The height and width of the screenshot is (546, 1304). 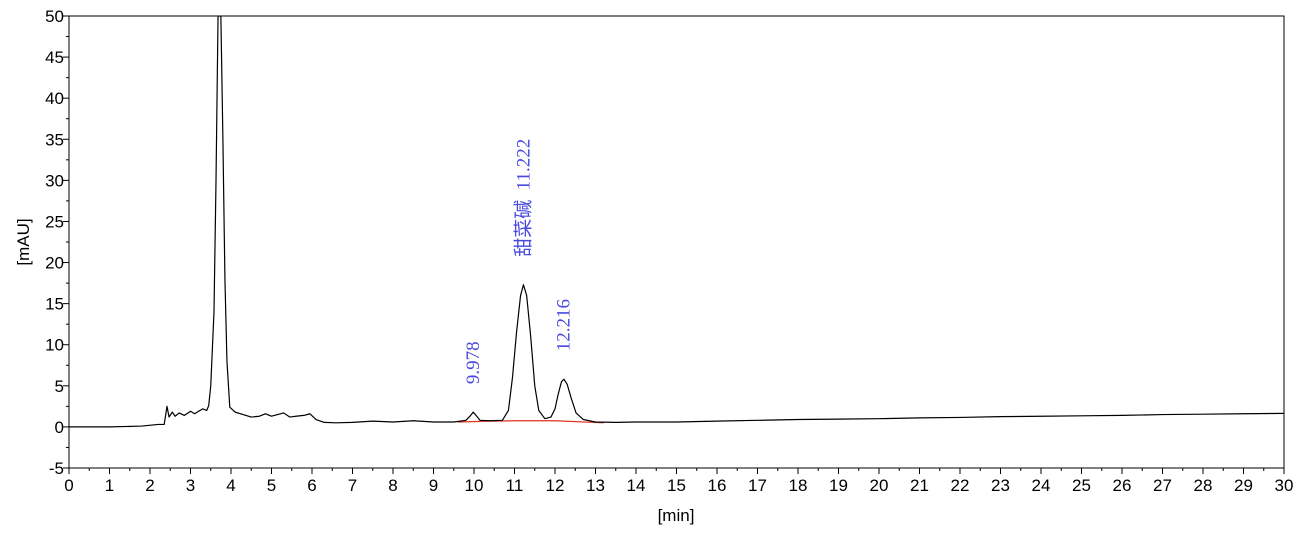 What do you see at coordinates (595, 485) in the screenshot?
I see `x-tick-label: 13` at bounding box center [595, 485].